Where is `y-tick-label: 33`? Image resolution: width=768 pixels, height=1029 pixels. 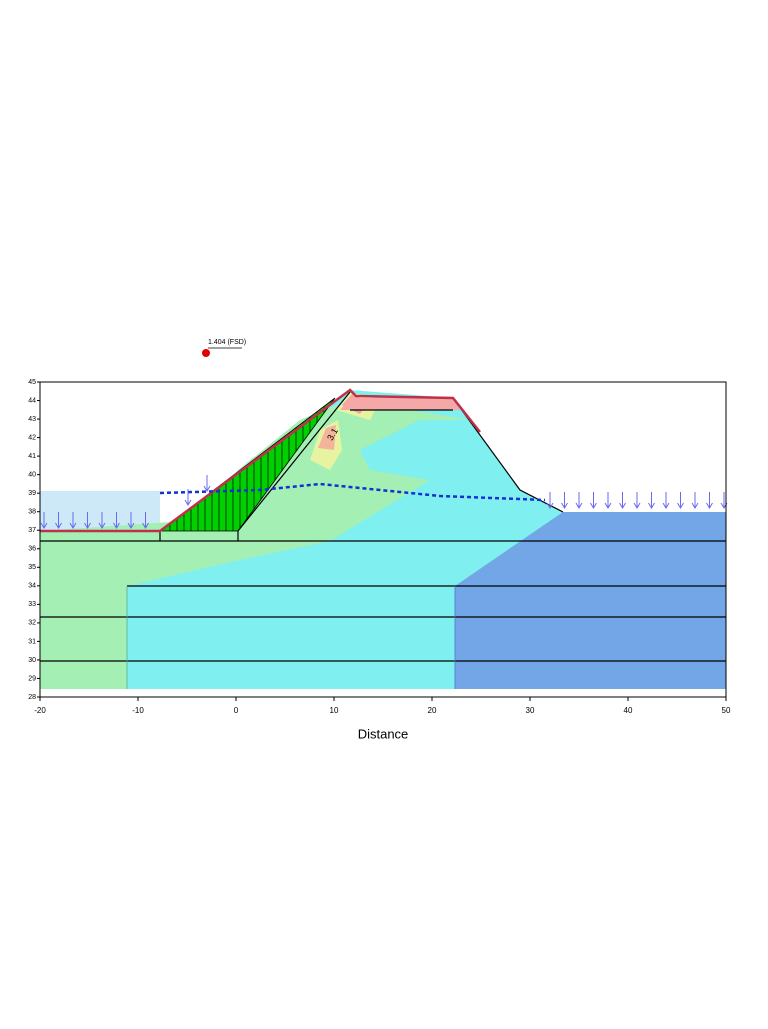
y-tick-label: 33 is located at coordinates (32, 604).